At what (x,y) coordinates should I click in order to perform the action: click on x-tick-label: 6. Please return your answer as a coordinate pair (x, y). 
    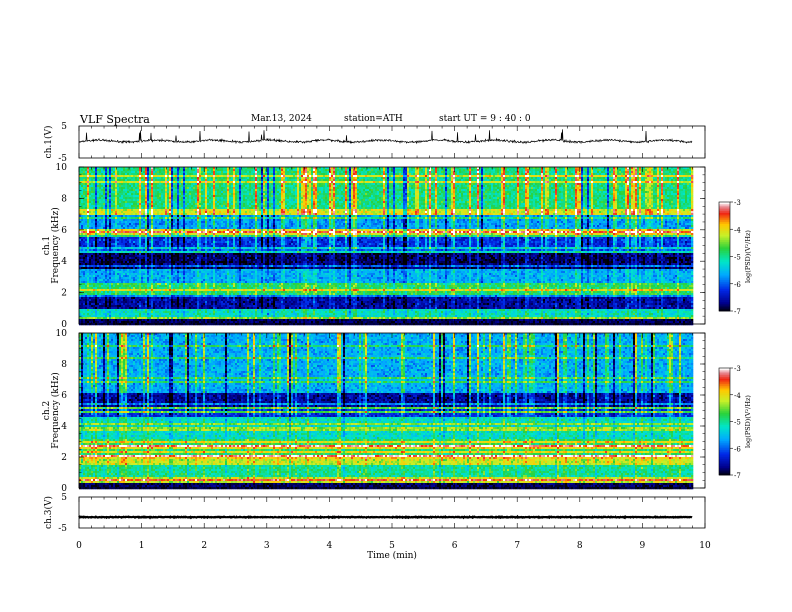
    Looking at the image, I should click on (455, 546).